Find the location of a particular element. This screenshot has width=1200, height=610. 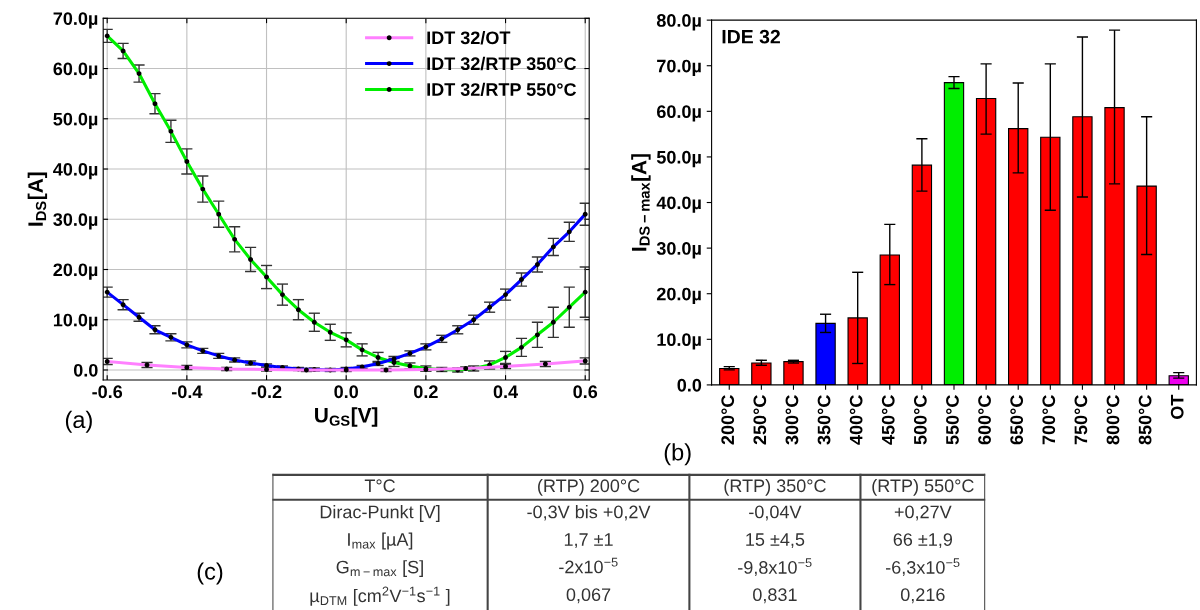

x-tick-label: 0.6 is located at coordinates (585, 392).